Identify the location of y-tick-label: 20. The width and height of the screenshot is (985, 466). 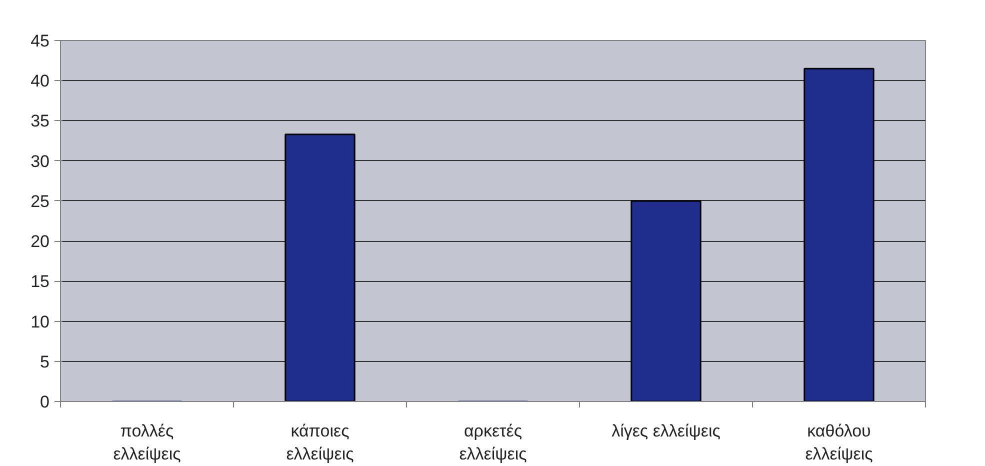
(40, 242).